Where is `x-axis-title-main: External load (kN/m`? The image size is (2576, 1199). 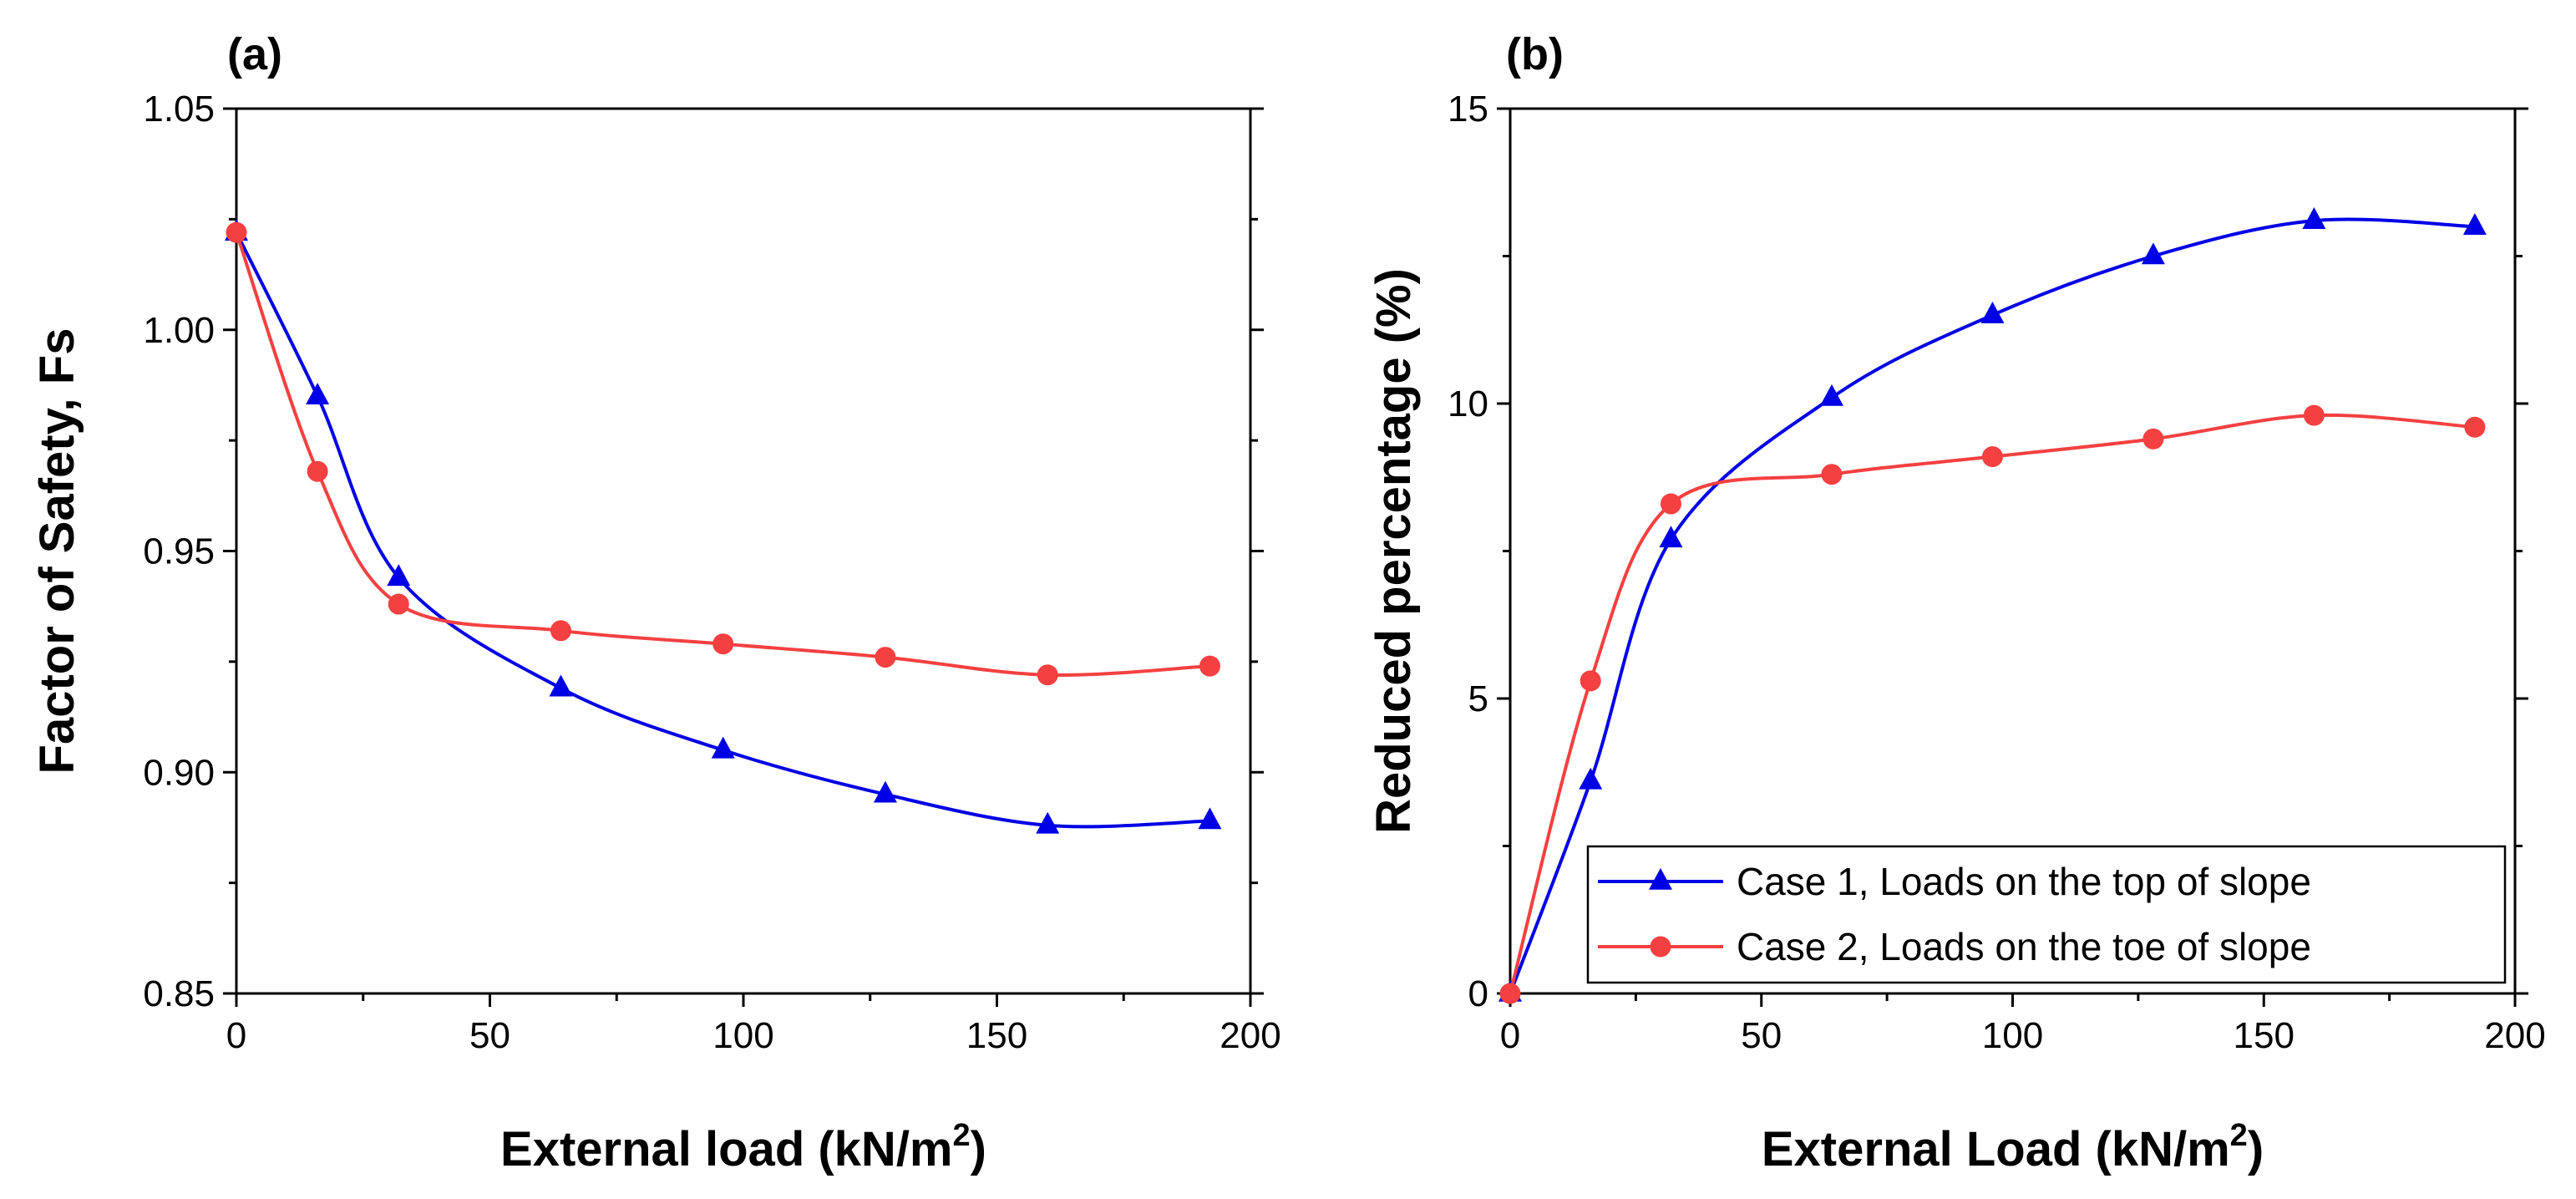
x-axis-title-main: External load (kN/m is located at coordinates (726, 1149).